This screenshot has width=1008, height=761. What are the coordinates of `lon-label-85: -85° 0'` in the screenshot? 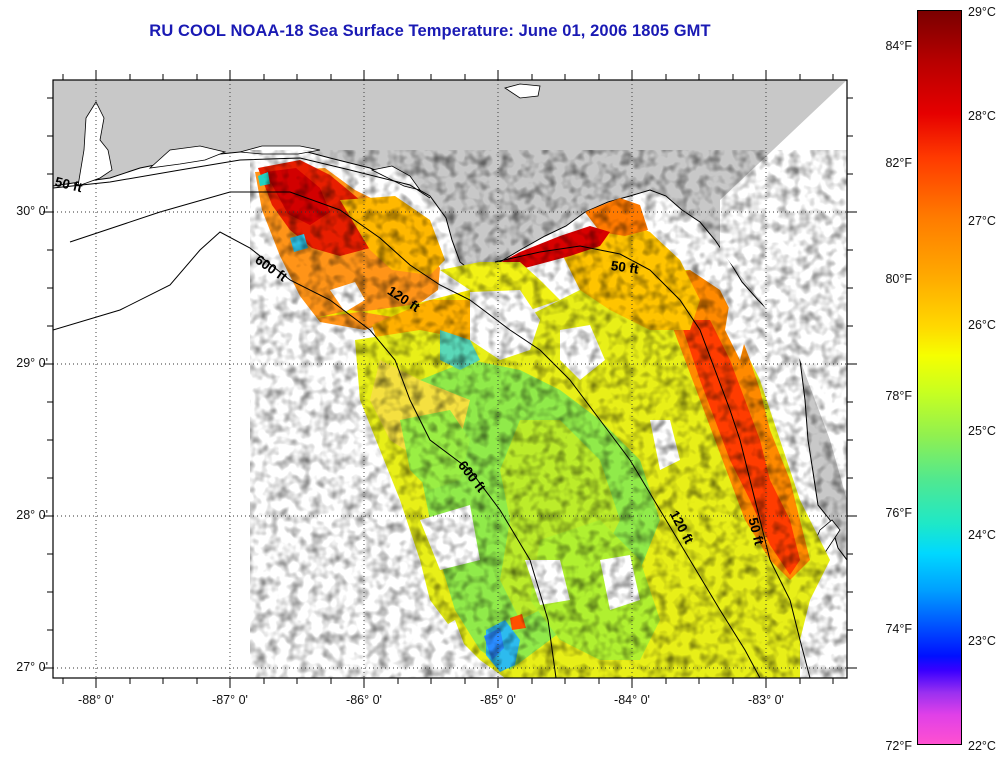 It's located at (498, 700).